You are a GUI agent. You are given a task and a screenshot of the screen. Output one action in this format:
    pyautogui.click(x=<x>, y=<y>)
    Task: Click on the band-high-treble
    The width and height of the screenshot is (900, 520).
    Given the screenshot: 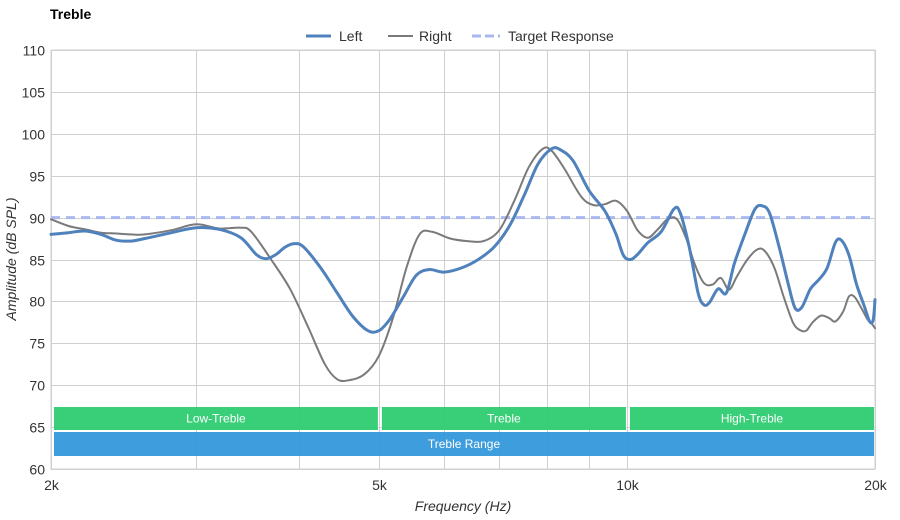 What is the action you would take?
    pyautogui.click(x=751, y=418)
    